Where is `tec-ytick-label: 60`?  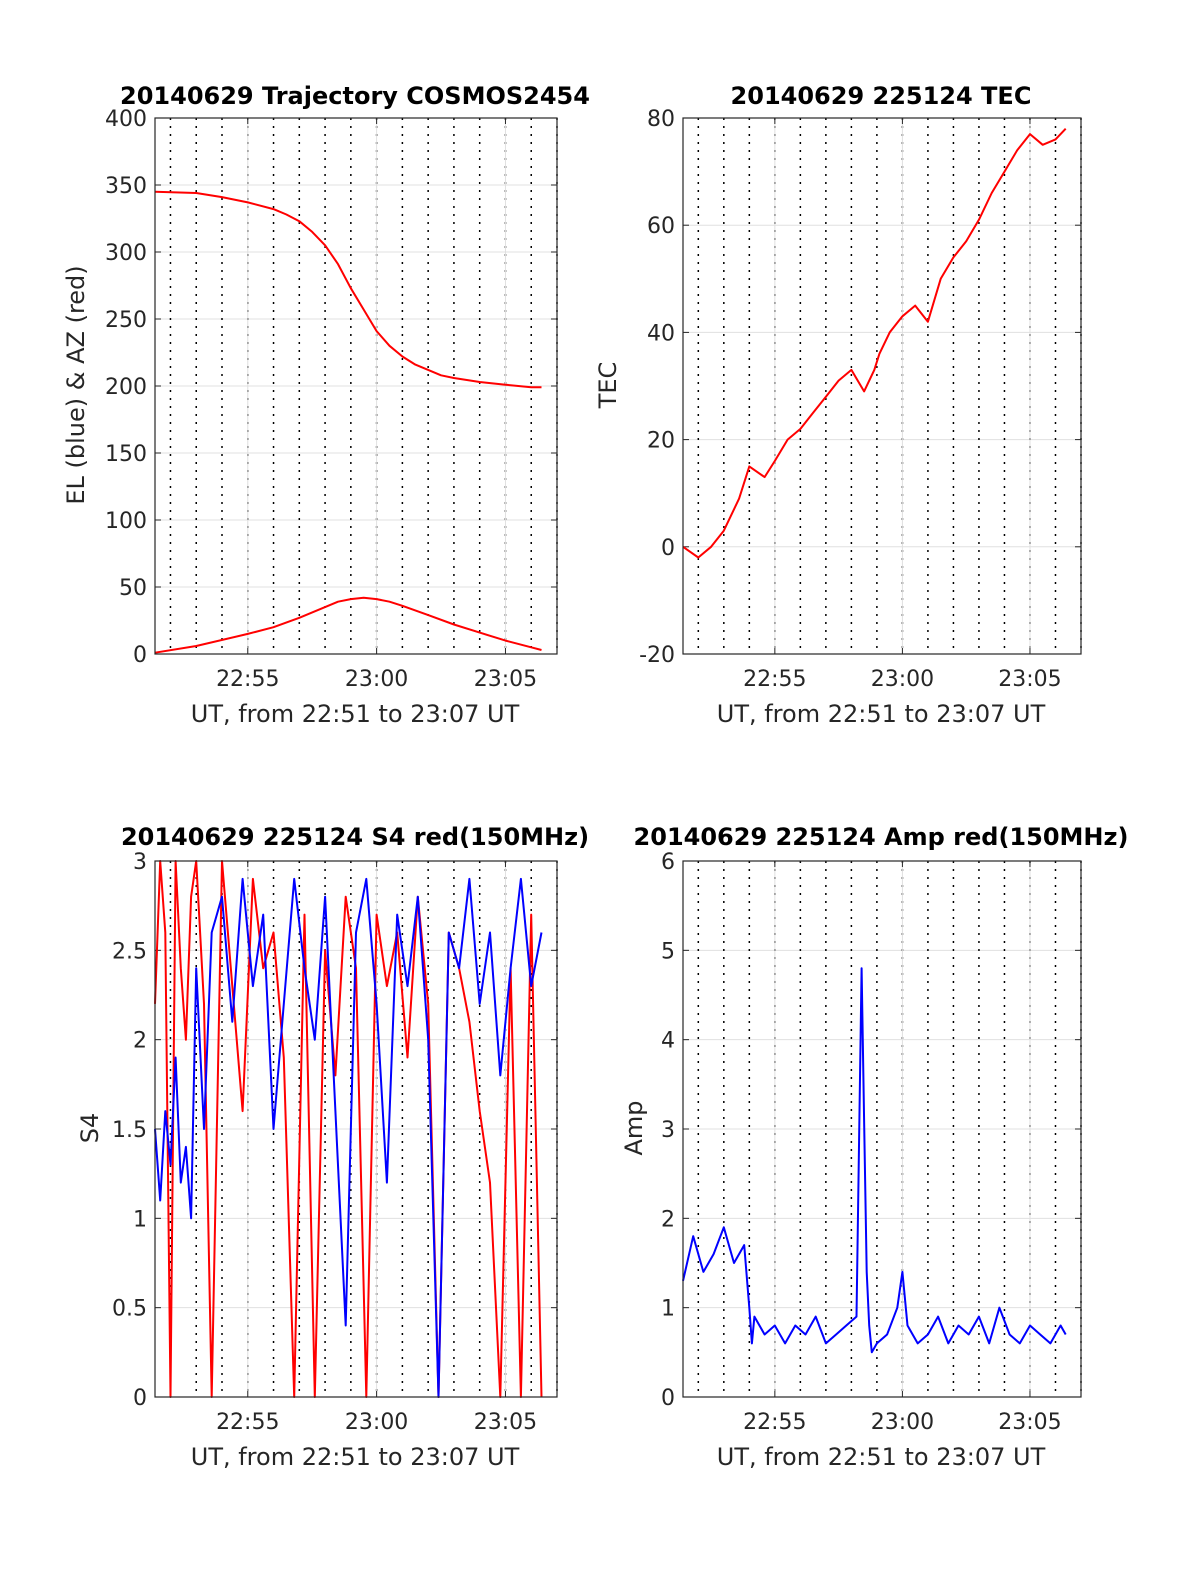 tec-ytick-label: 60 is located at coordinates (661, 226).